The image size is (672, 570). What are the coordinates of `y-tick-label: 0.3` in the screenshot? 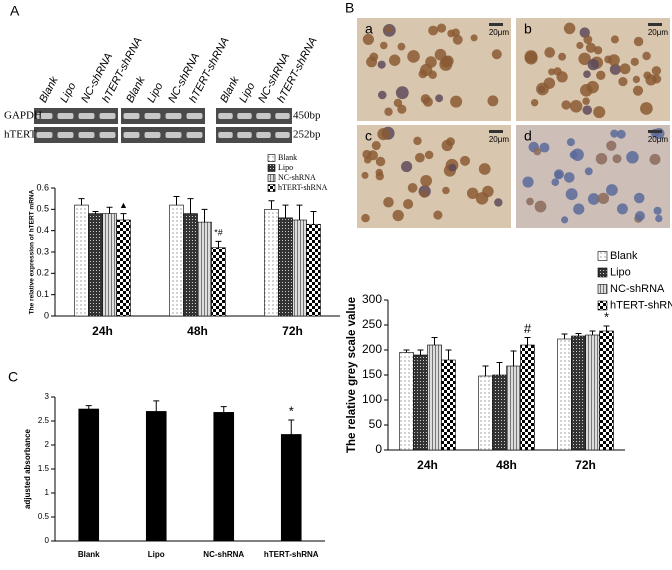 It's located at (42, 251).